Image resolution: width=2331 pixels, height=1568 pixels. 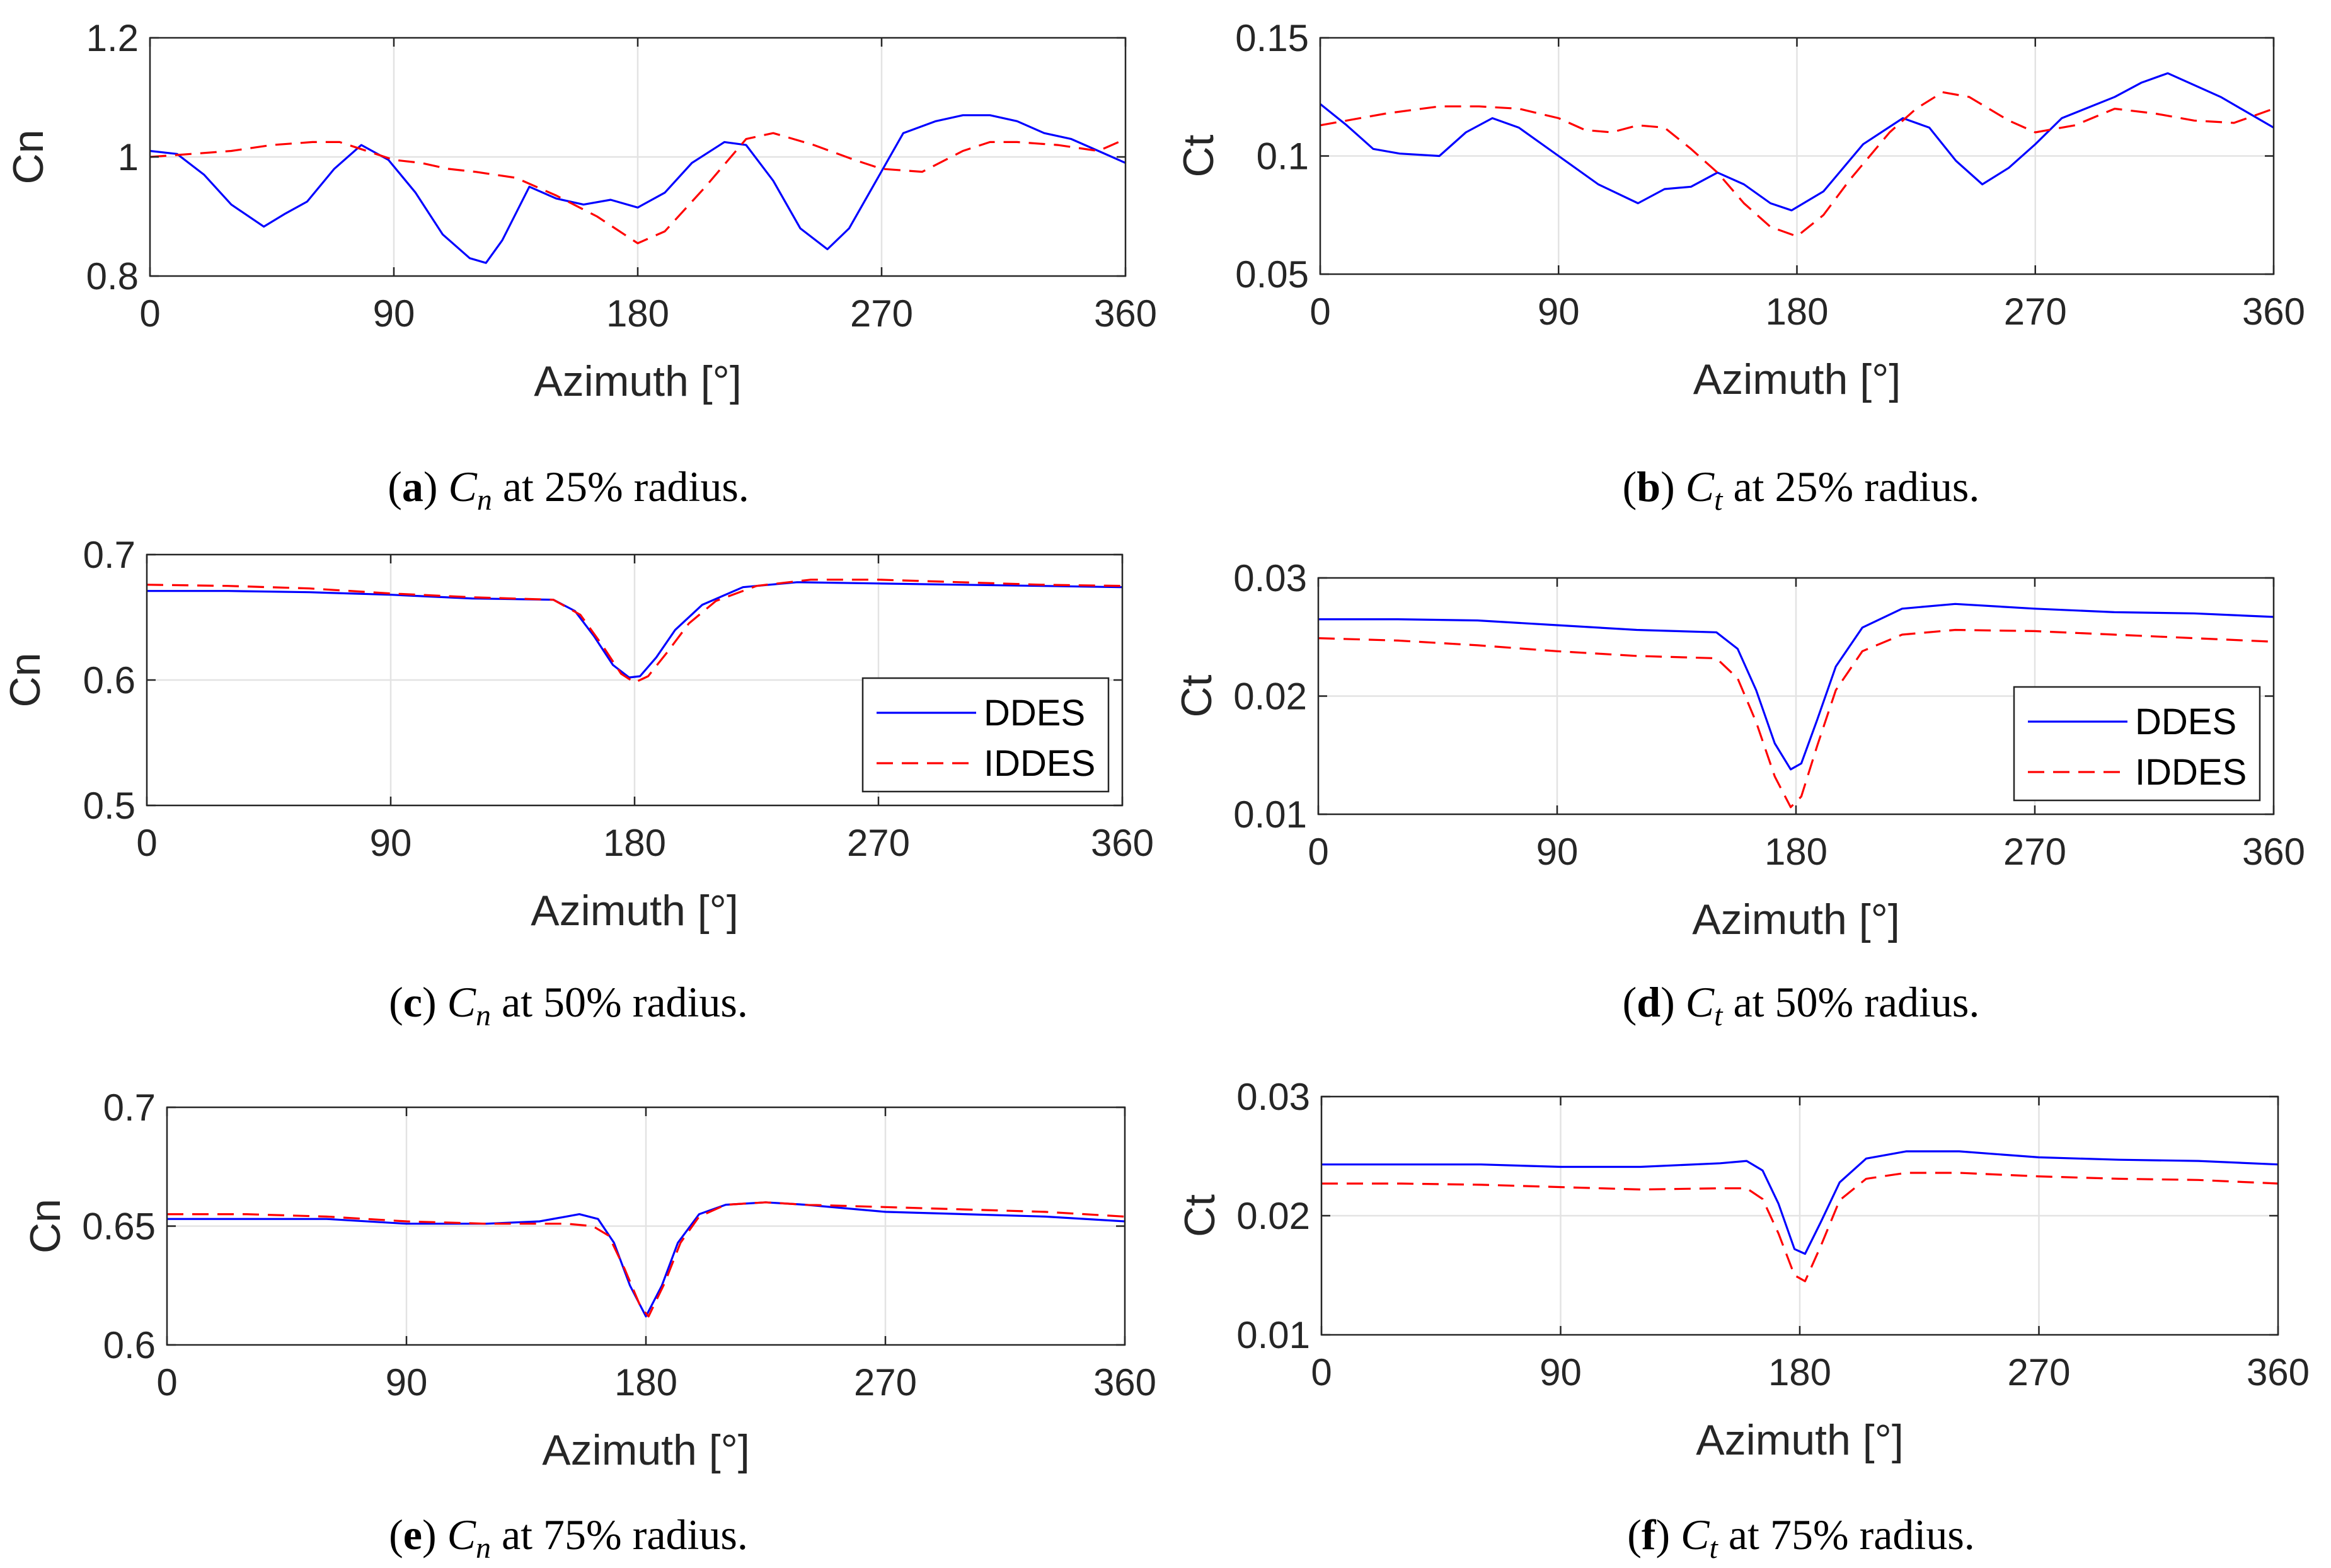 What do you see at coordinates (1850, 486) in the screenshot?
I see `caption-text: at 25% radius.` at bounding box center [1850, 486].